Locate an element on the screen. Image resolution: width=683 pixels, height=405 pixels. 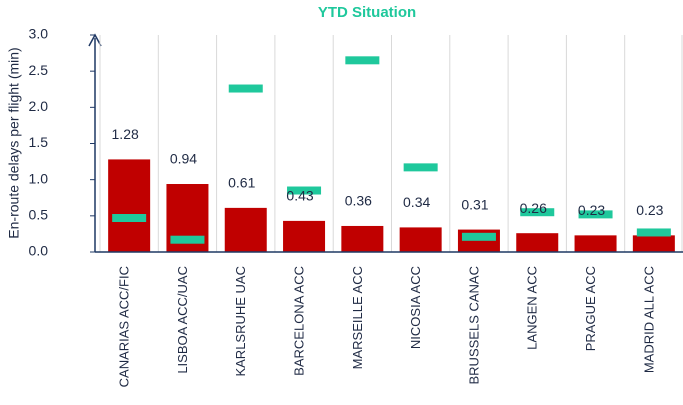
y-tick-label: 0.0 is located at coordinates (39, 251).